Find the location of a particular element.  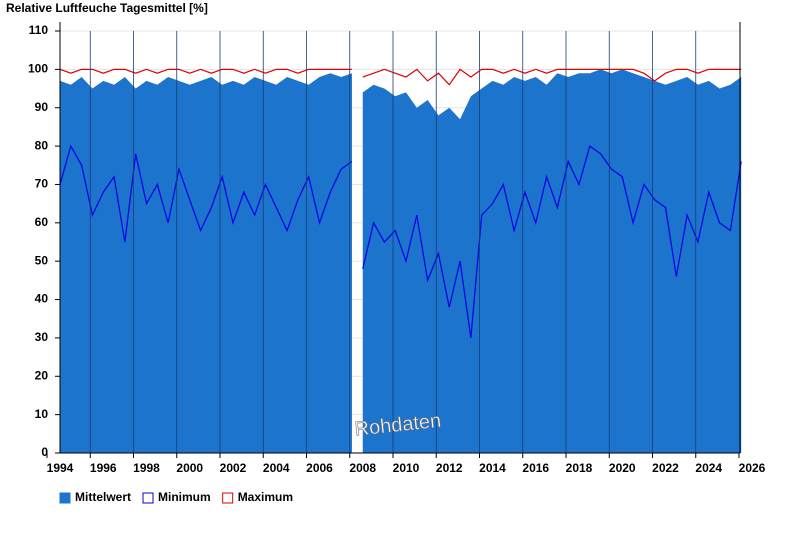

chart-title: Relative Luftfeuche Tagesmittel [%] is located at coordinates (107, 8).